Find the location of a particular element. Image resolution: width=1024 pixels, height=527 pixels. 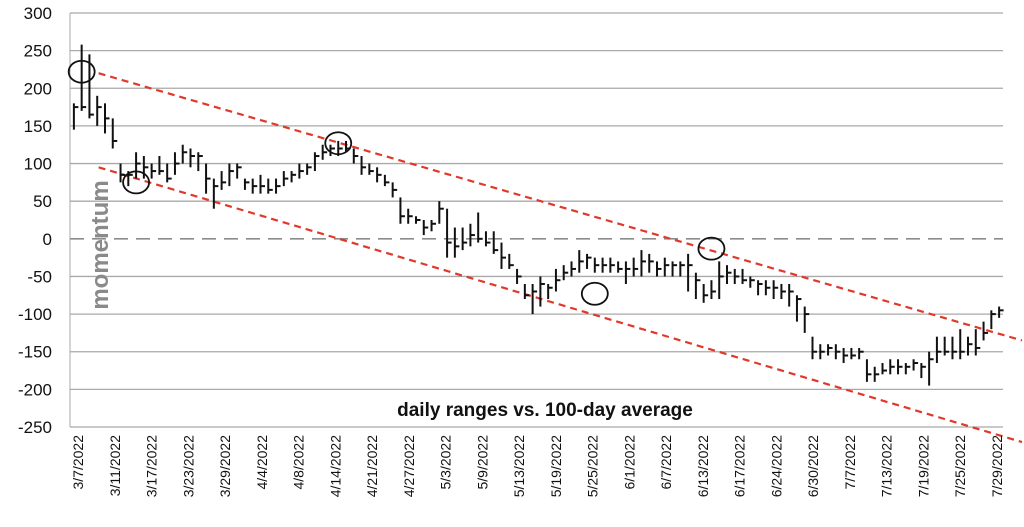

x-tick-label: 5/3/2022 is located at coordinates (446, 462).